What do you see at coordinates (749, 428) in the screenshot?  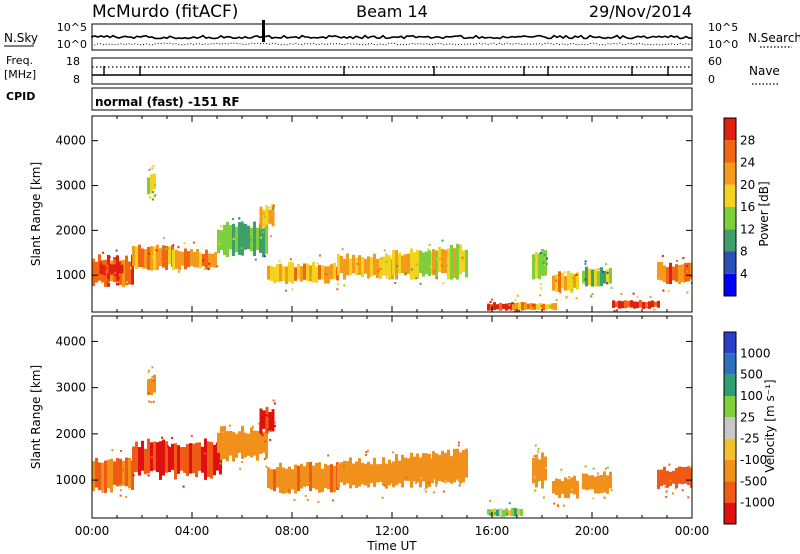 I see `velocity-colorbar: 1000 500 100 25 -25 -100 -500 -1000` at bounding box center [749, 428].